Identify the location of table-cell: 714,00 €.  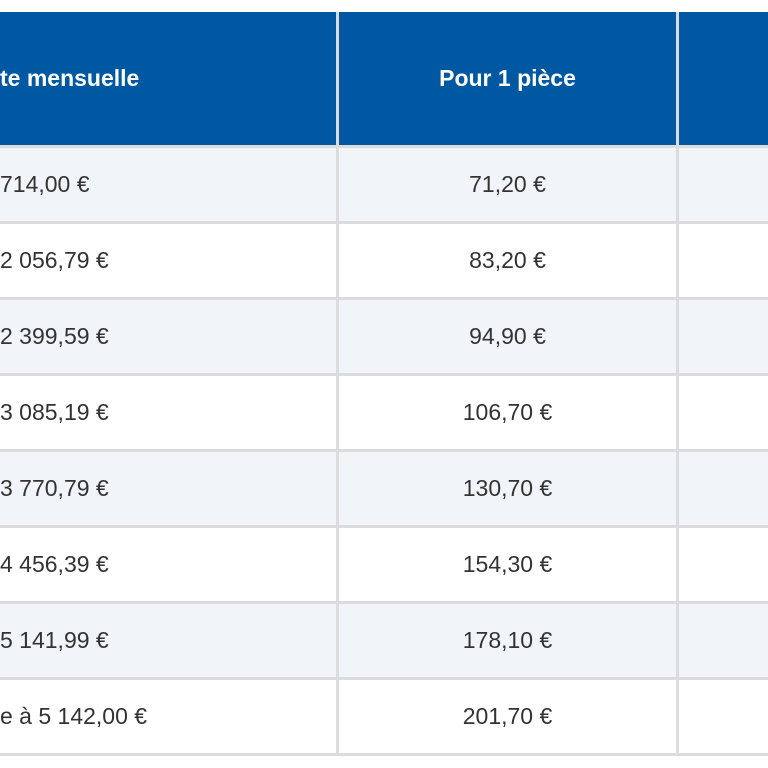
(168, 184).